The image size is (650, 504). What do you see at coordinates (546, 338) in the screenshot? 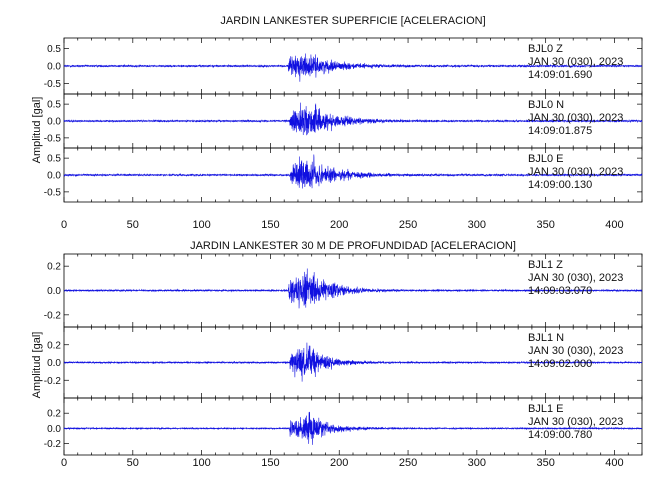
I see `station-label: BJL1 N` at bounding box center [546, 338].